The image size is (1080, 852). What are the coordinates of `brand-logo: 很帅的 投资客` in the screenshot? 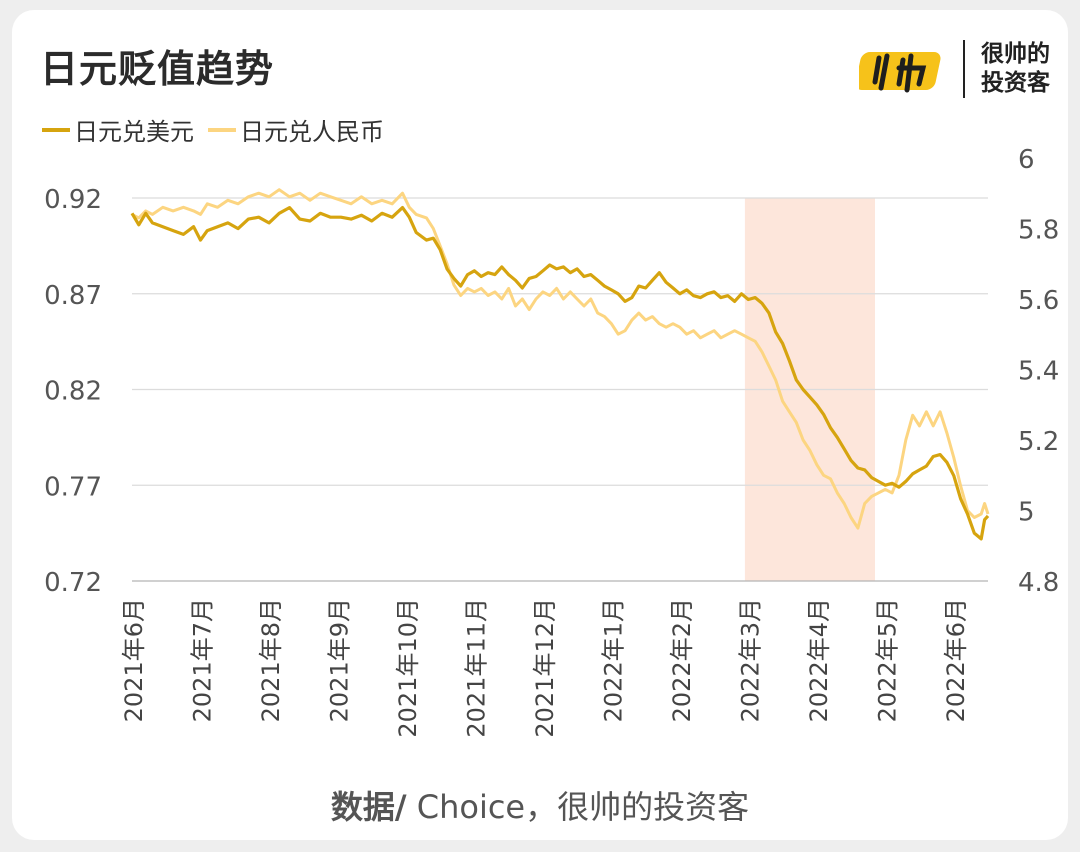 It's located at (954, 69).